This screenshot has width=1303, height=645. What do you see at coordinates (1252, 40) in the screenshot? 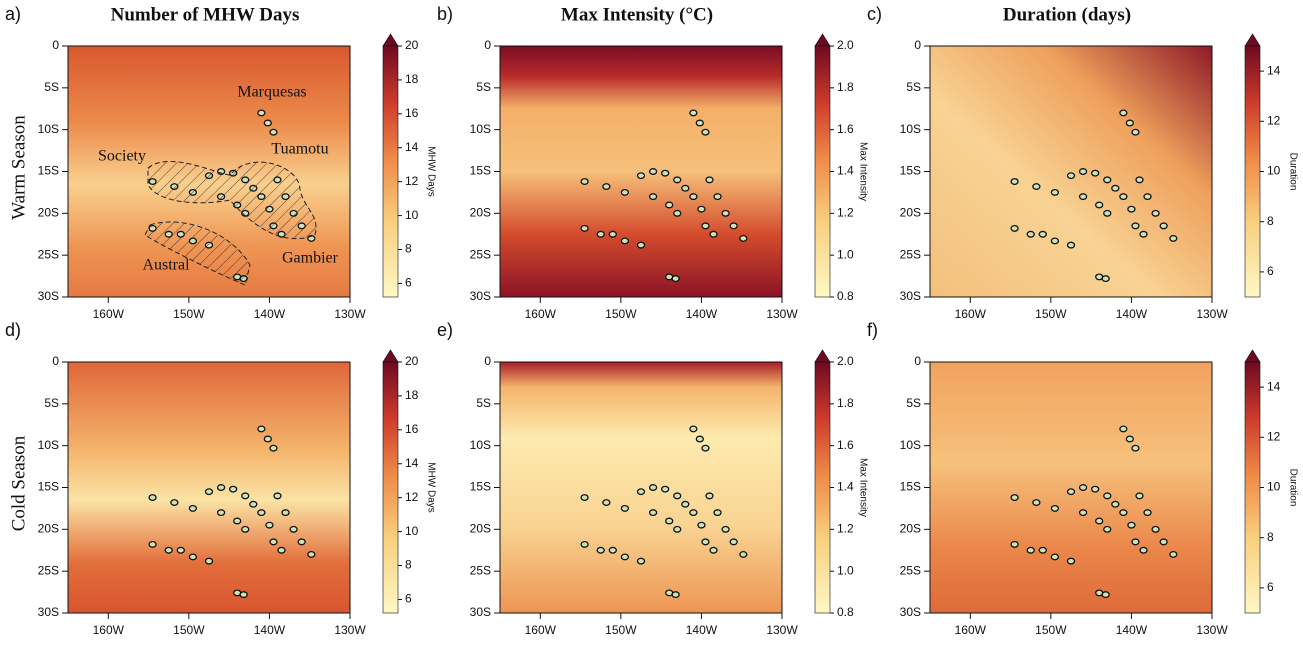
I see `colorbar-extension` at bounding box center [1252, 40].